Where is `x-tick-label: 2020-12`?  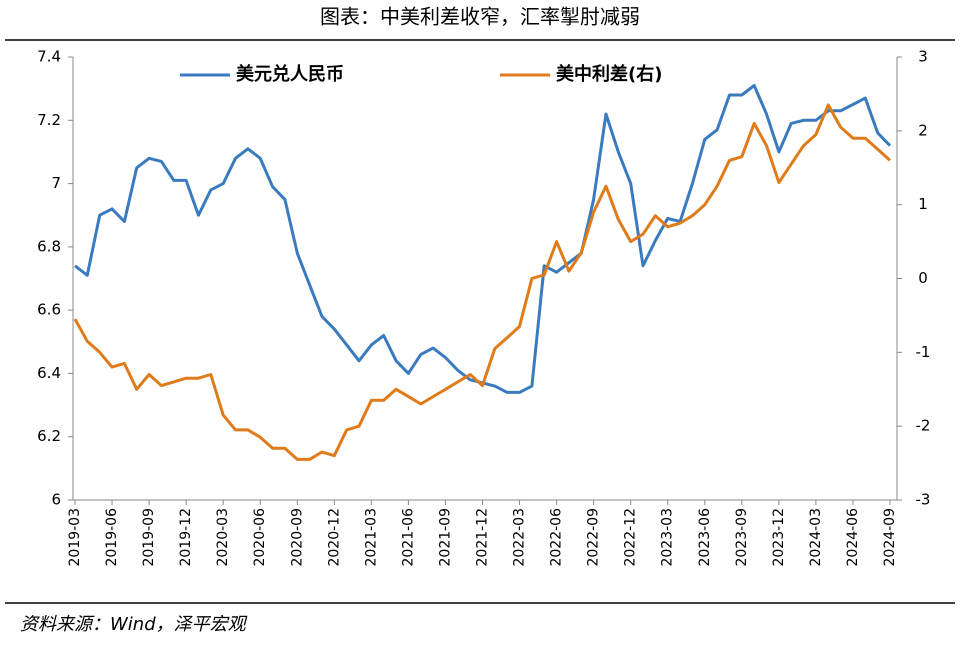
x-tick-label: 2020-12 is located at coordinates (334, 537).